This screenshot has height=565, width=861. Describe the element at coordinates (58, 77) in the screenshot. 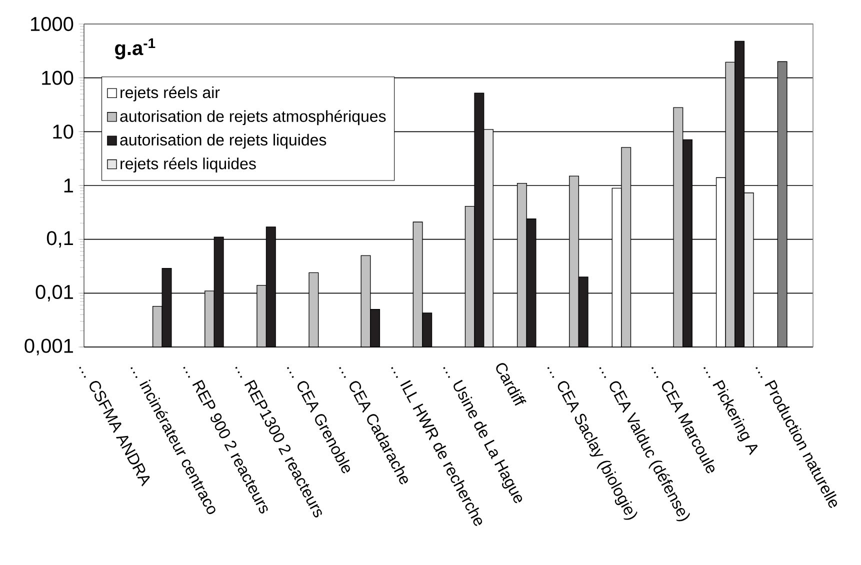

I see `y-tick-label: 100` at that location.